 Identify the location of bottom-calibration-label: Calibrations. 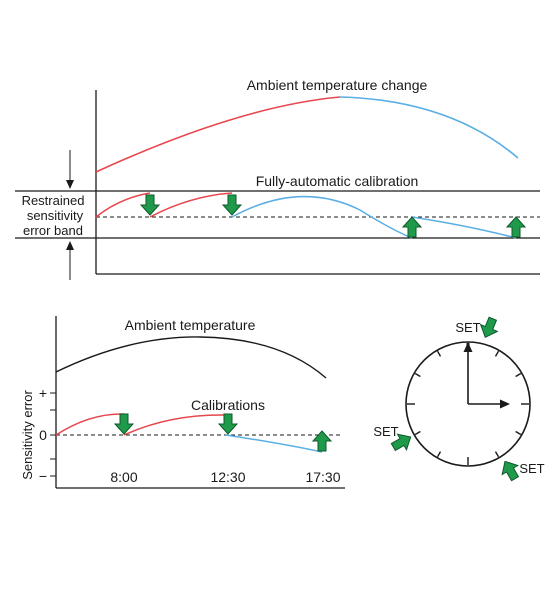
(228, 405).